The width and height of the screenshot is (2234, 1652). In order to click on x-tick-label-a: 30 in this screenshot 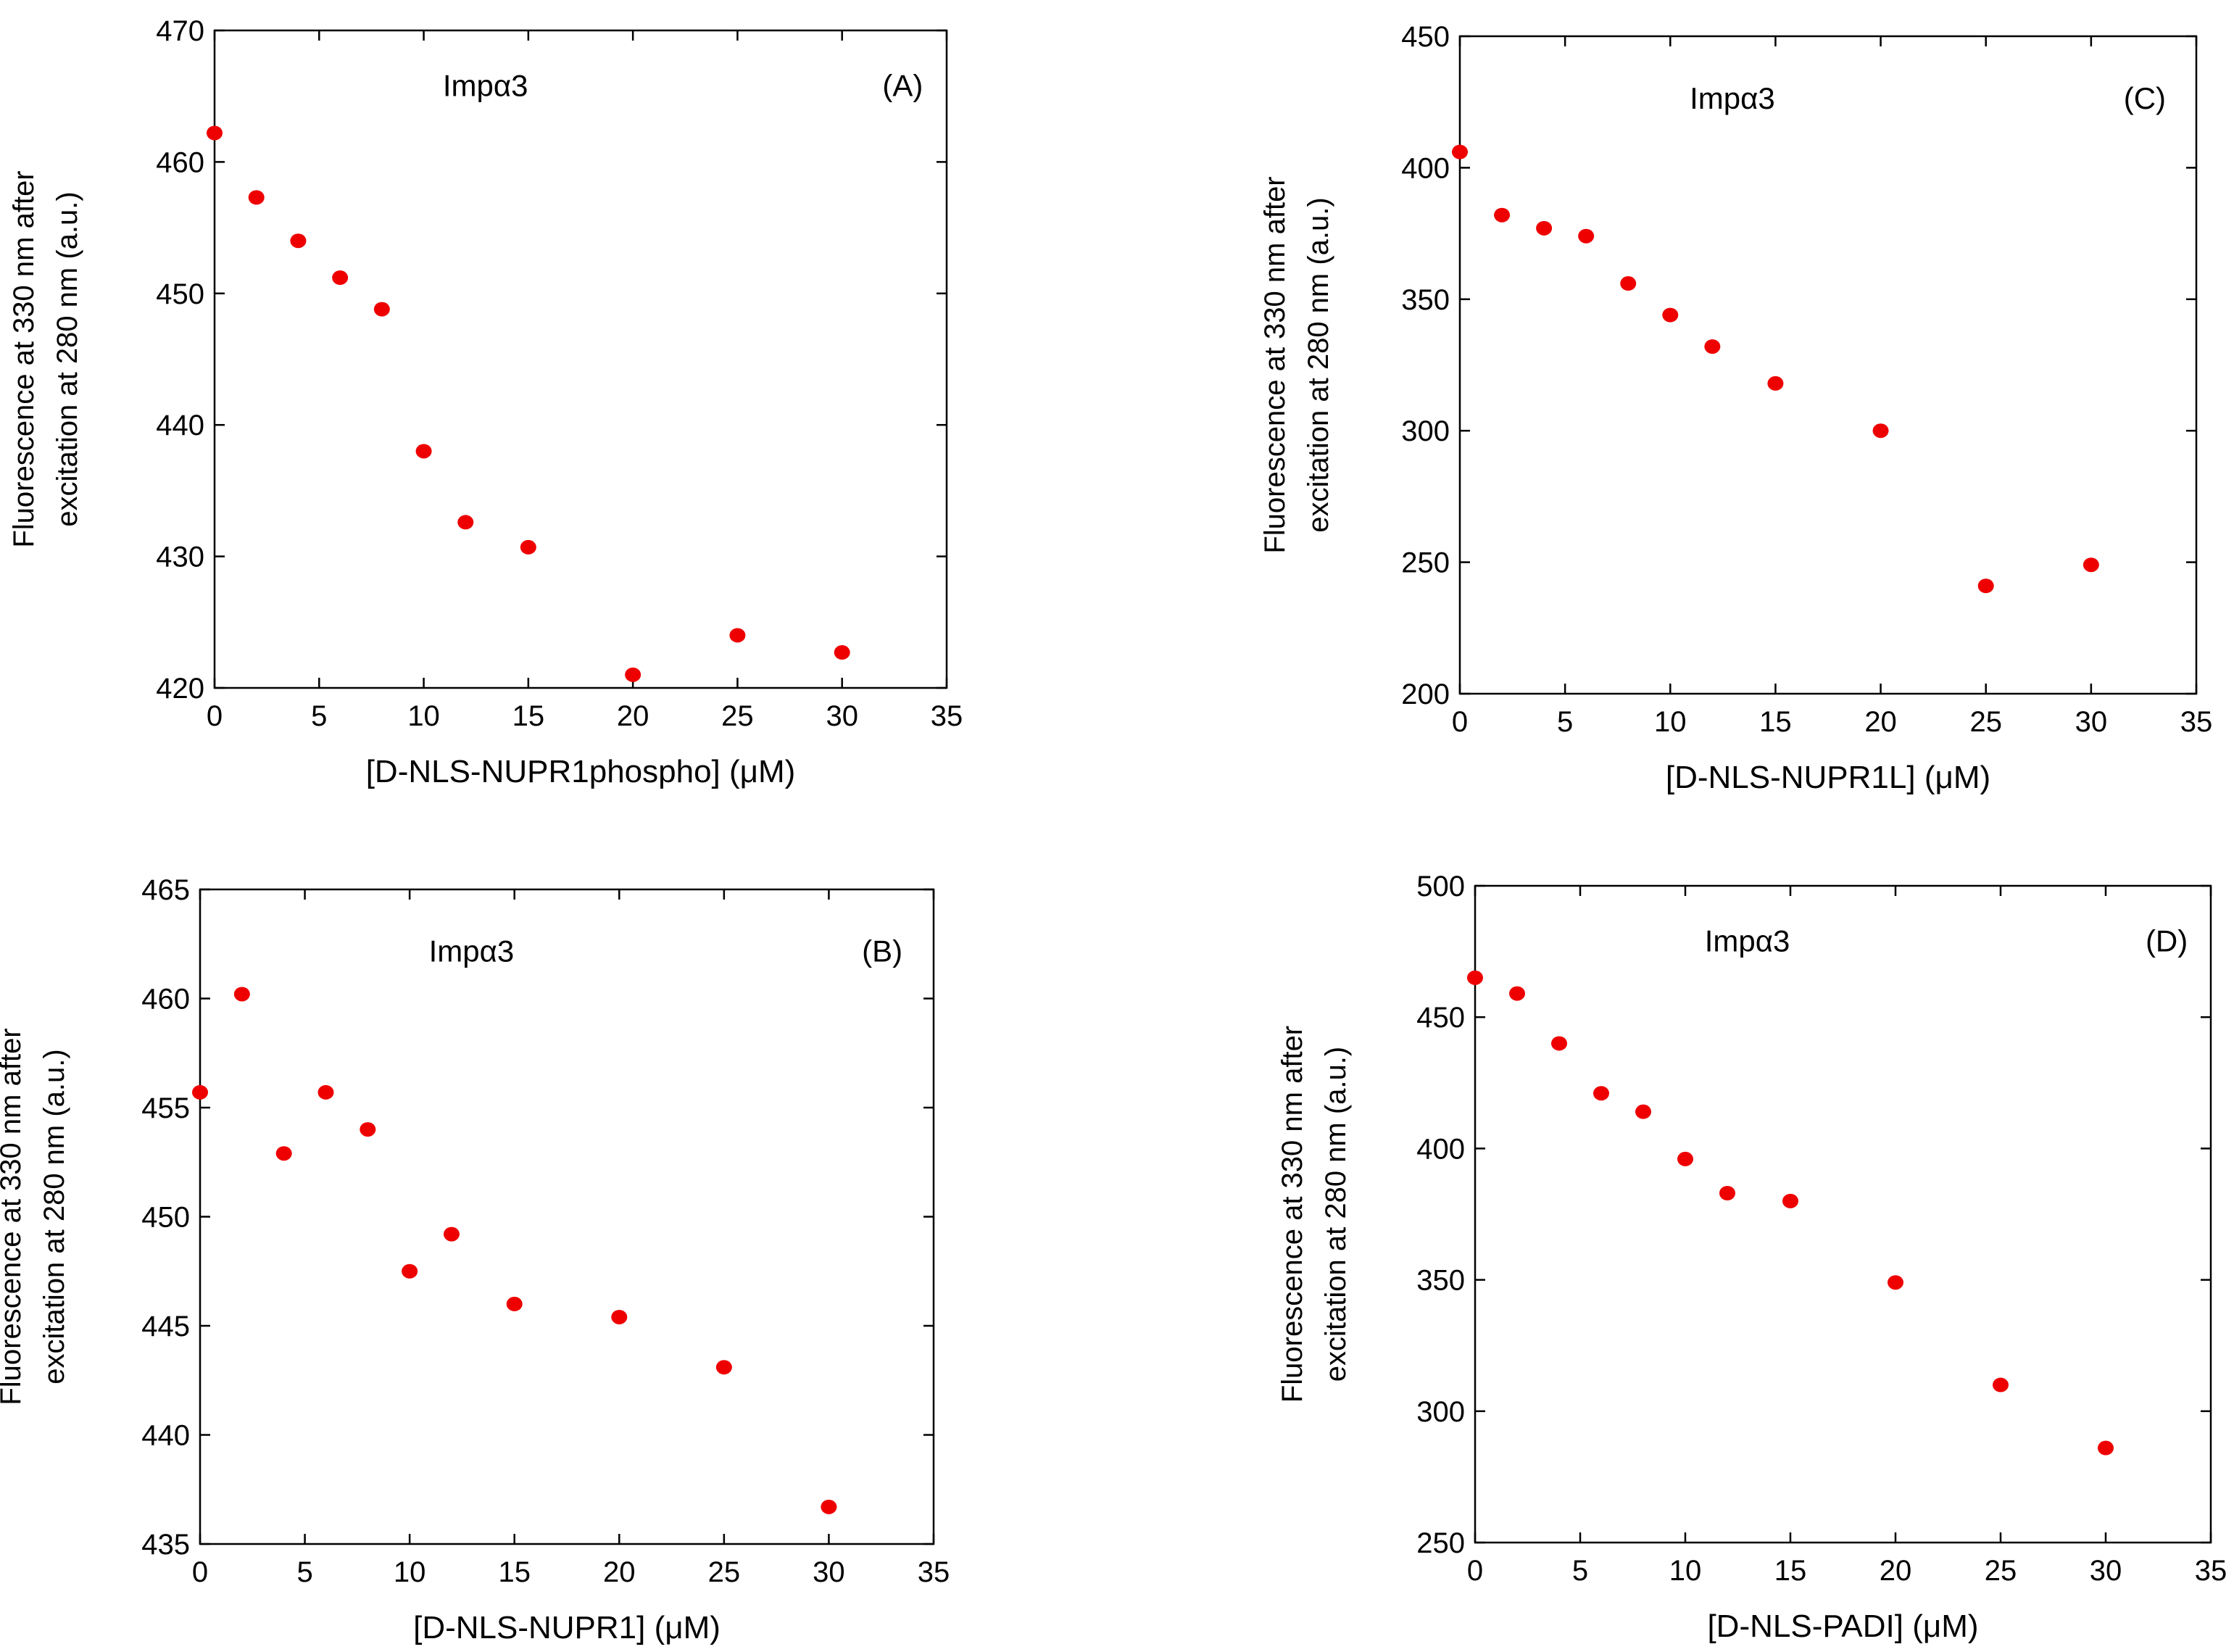, I will do `click(842, 716)`.